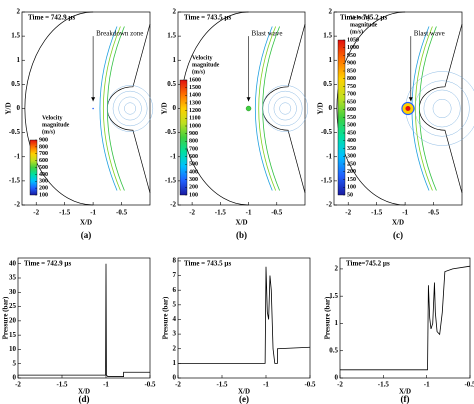  I want to click on colorbar, so click(183, 137).